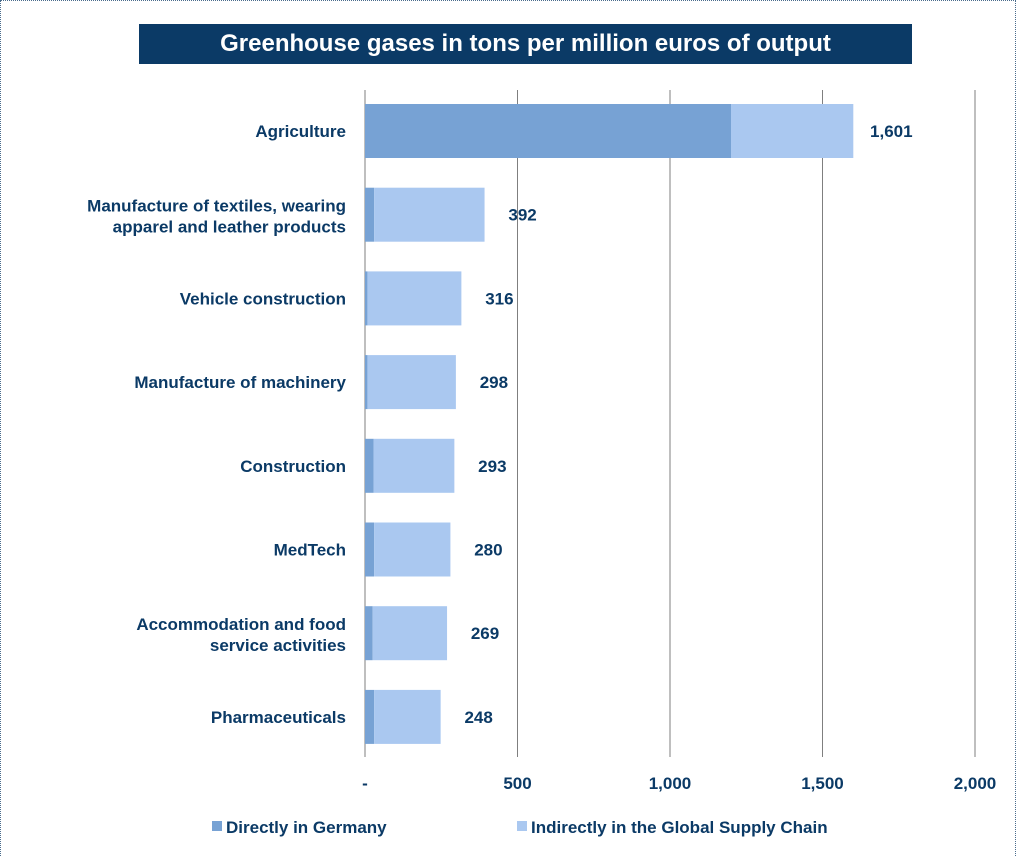  What do you see at coordinates (499, 298) in the screenshot?
I see `value-label: 316` at bounding box center [499, 298].